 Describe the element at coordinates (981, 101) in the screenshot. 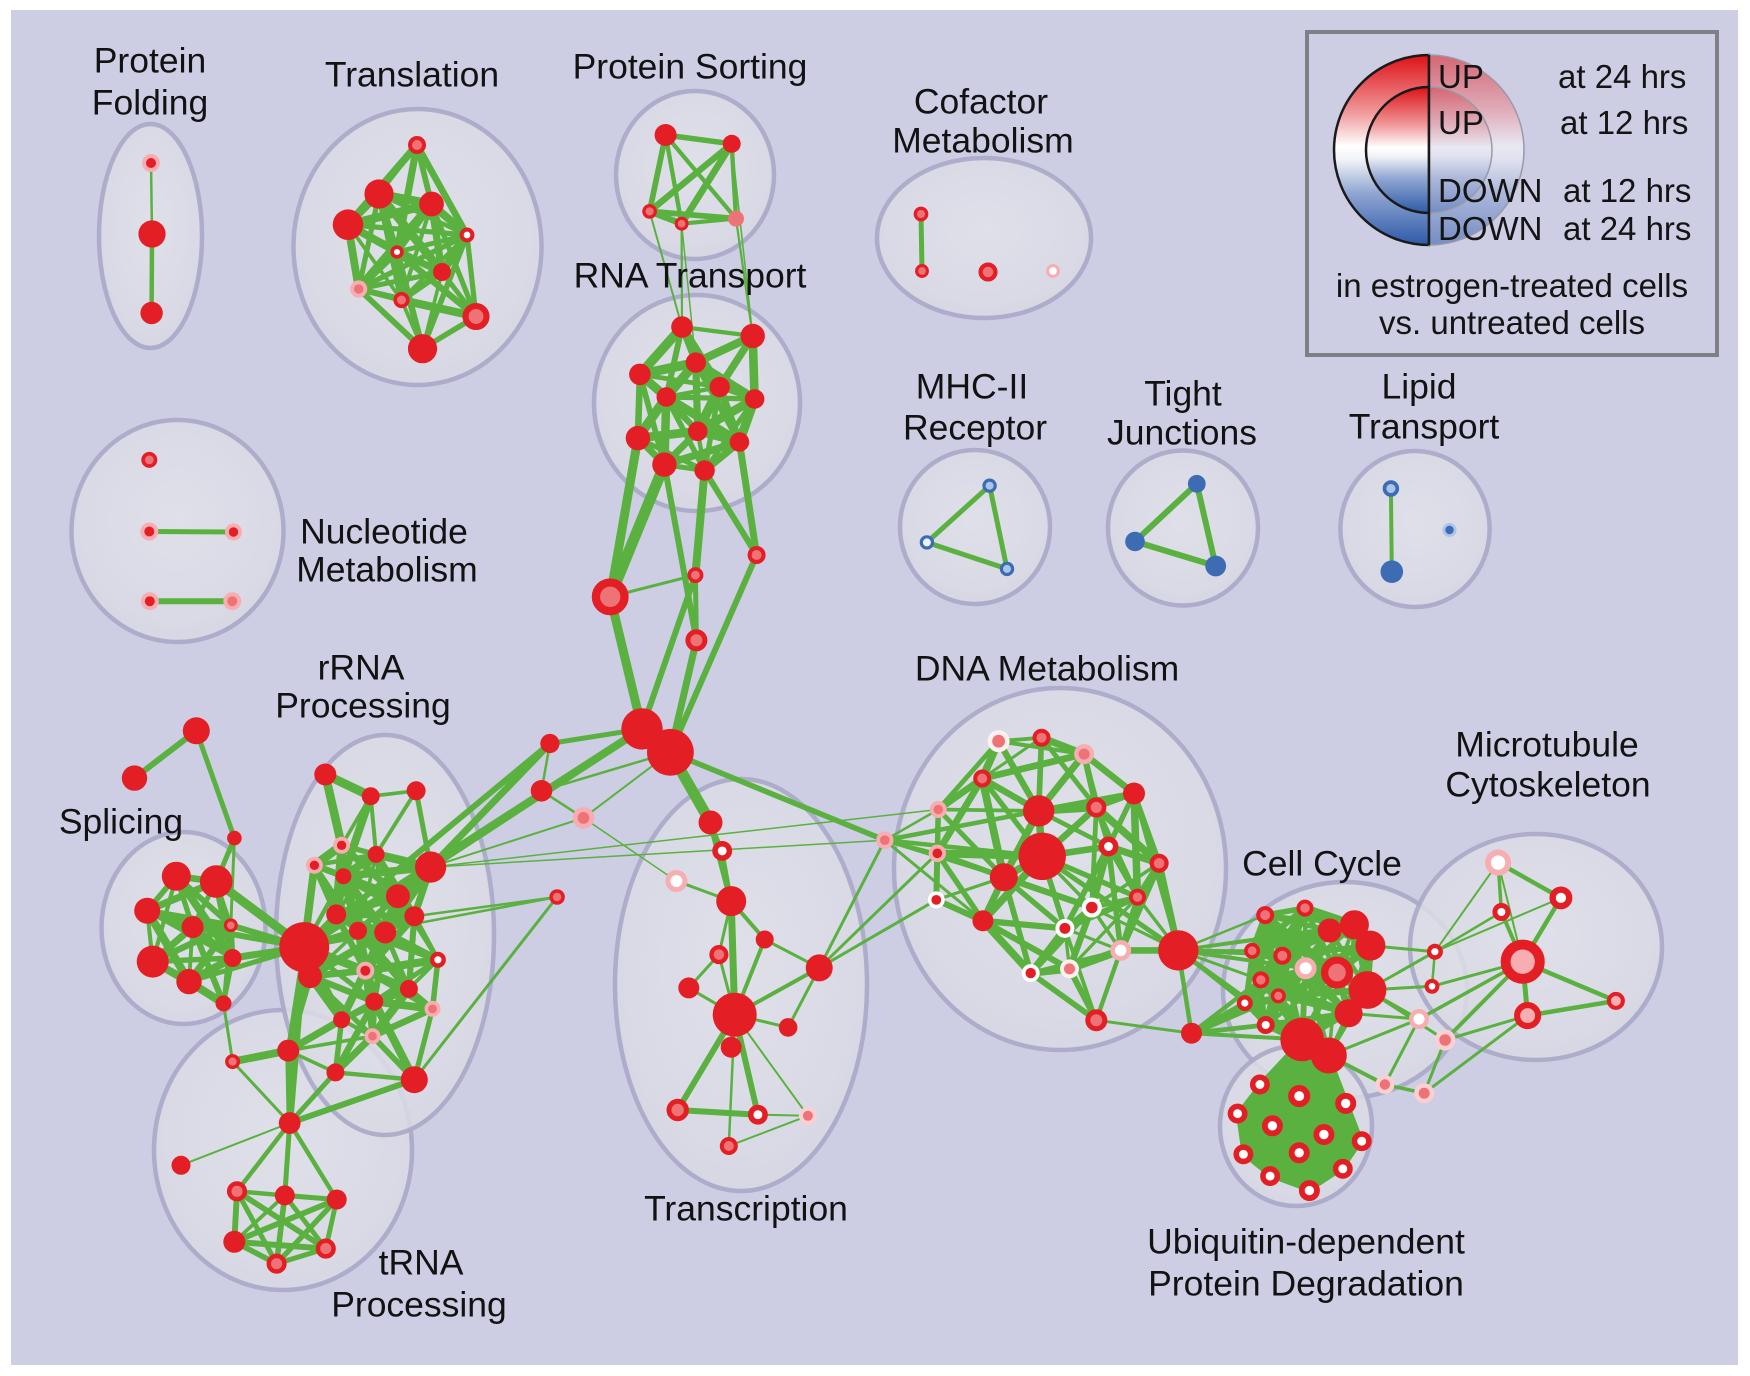

I see `svg-text: Cofactor` at that location.